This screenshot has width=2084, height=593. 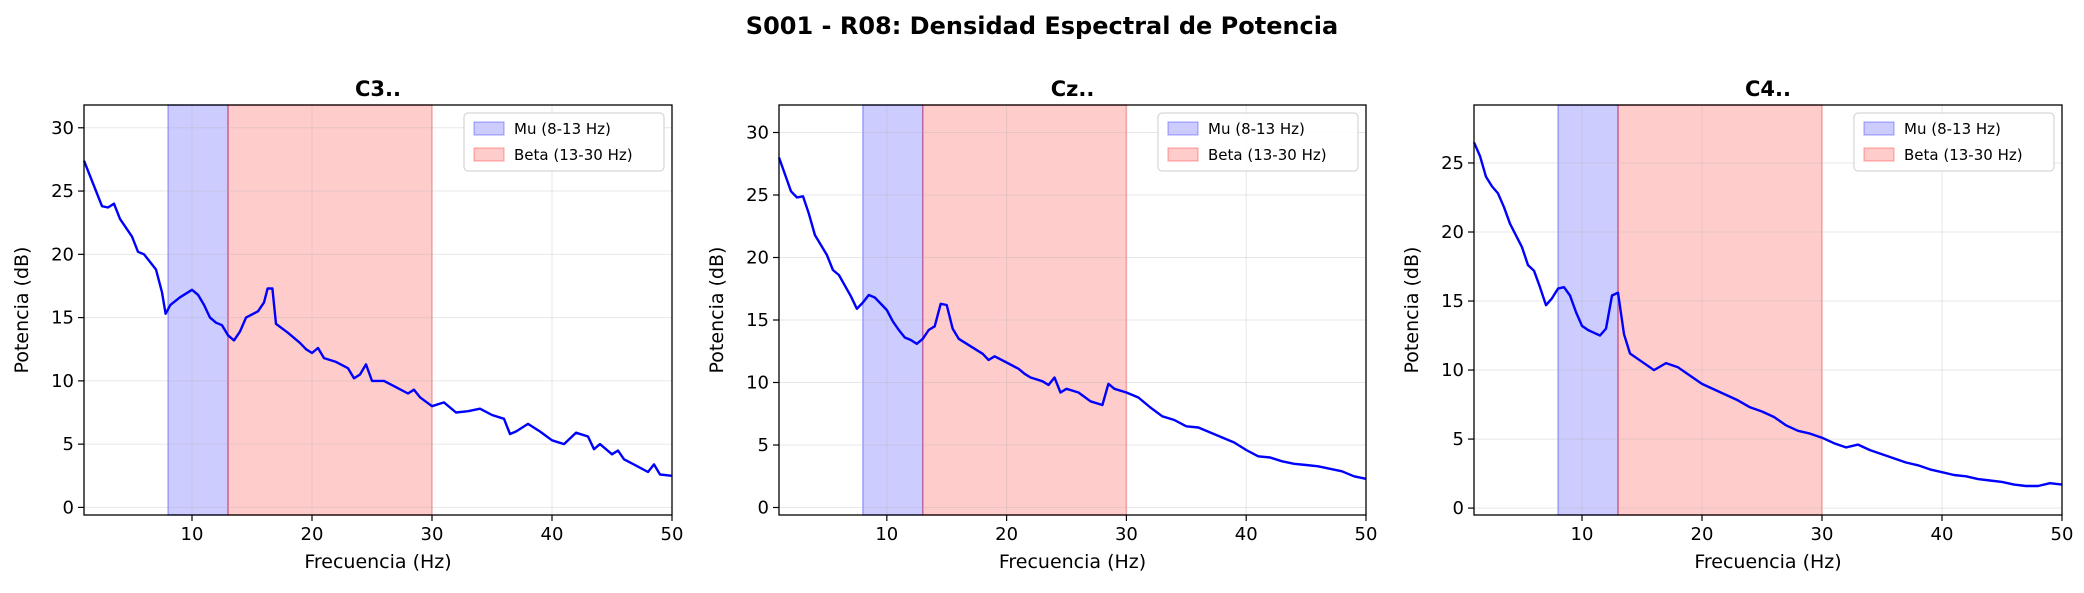 What do you see at coordinates (1768, 89) in the screenshot?
I see `panel-title: C4..` at bounding box center [1768, 89].